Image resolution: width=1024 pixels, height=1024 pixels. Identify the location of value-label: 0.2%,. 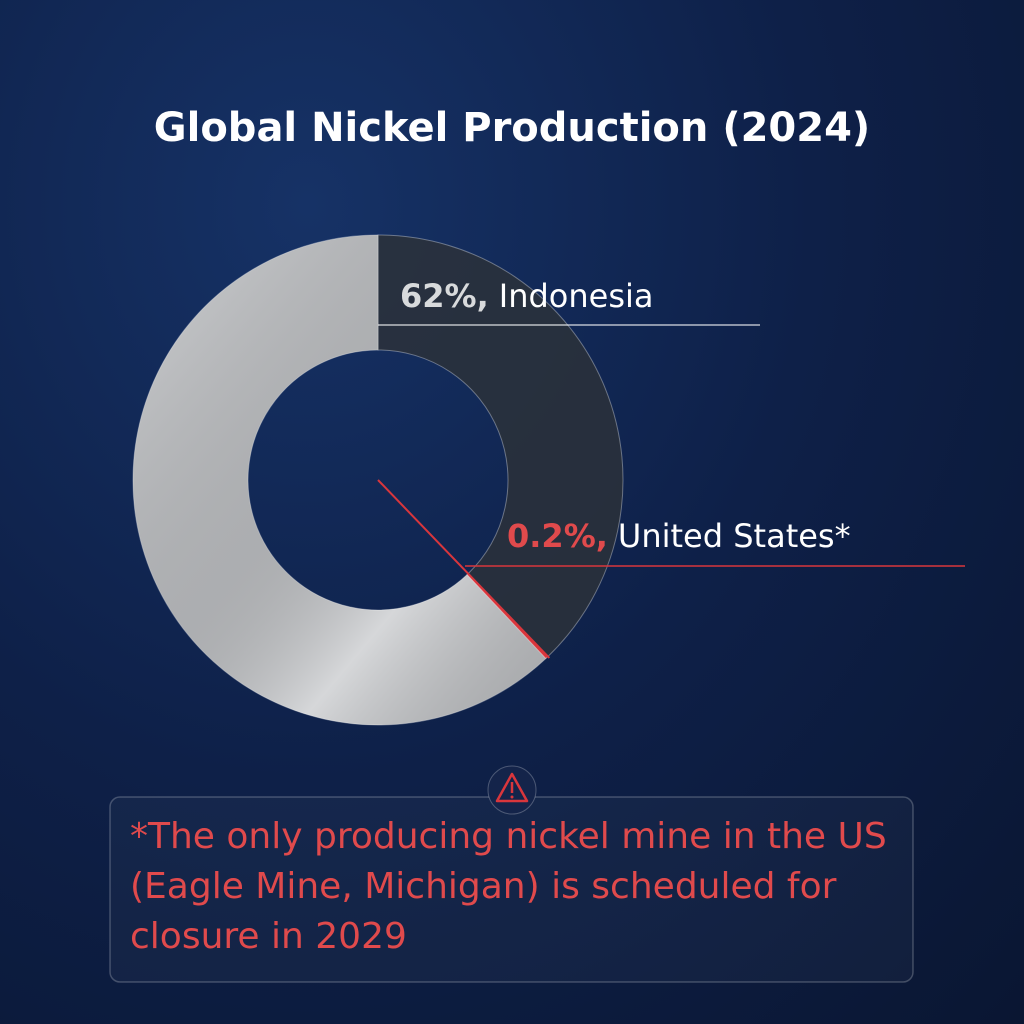
(557, 536).